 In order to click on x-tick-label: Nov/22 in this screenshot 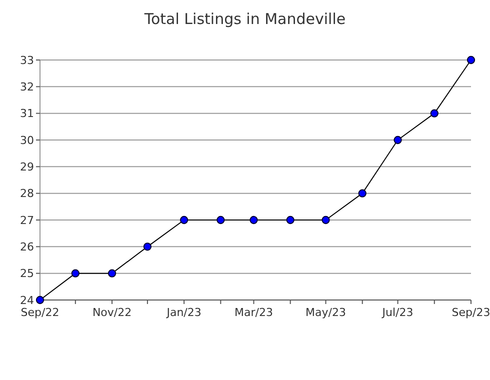, I will do `click(112, 312)`.